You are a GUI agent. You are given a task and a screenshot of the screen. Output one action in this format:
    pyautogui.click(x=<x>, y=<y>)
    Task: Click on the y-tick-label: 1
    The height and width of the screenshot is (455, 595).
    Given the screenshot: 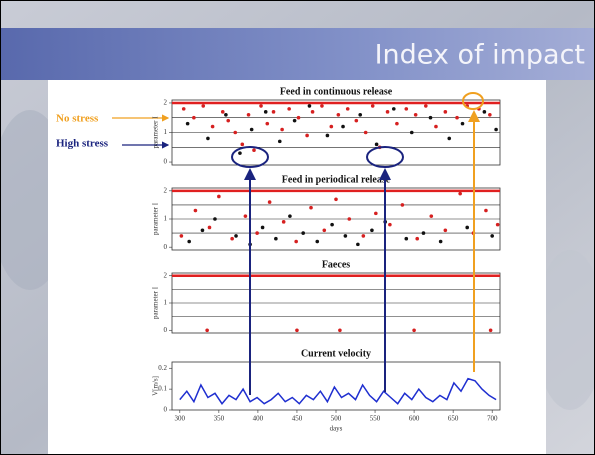 What is the action you would take?
    pyautogui.click(x=166, y=219)
    